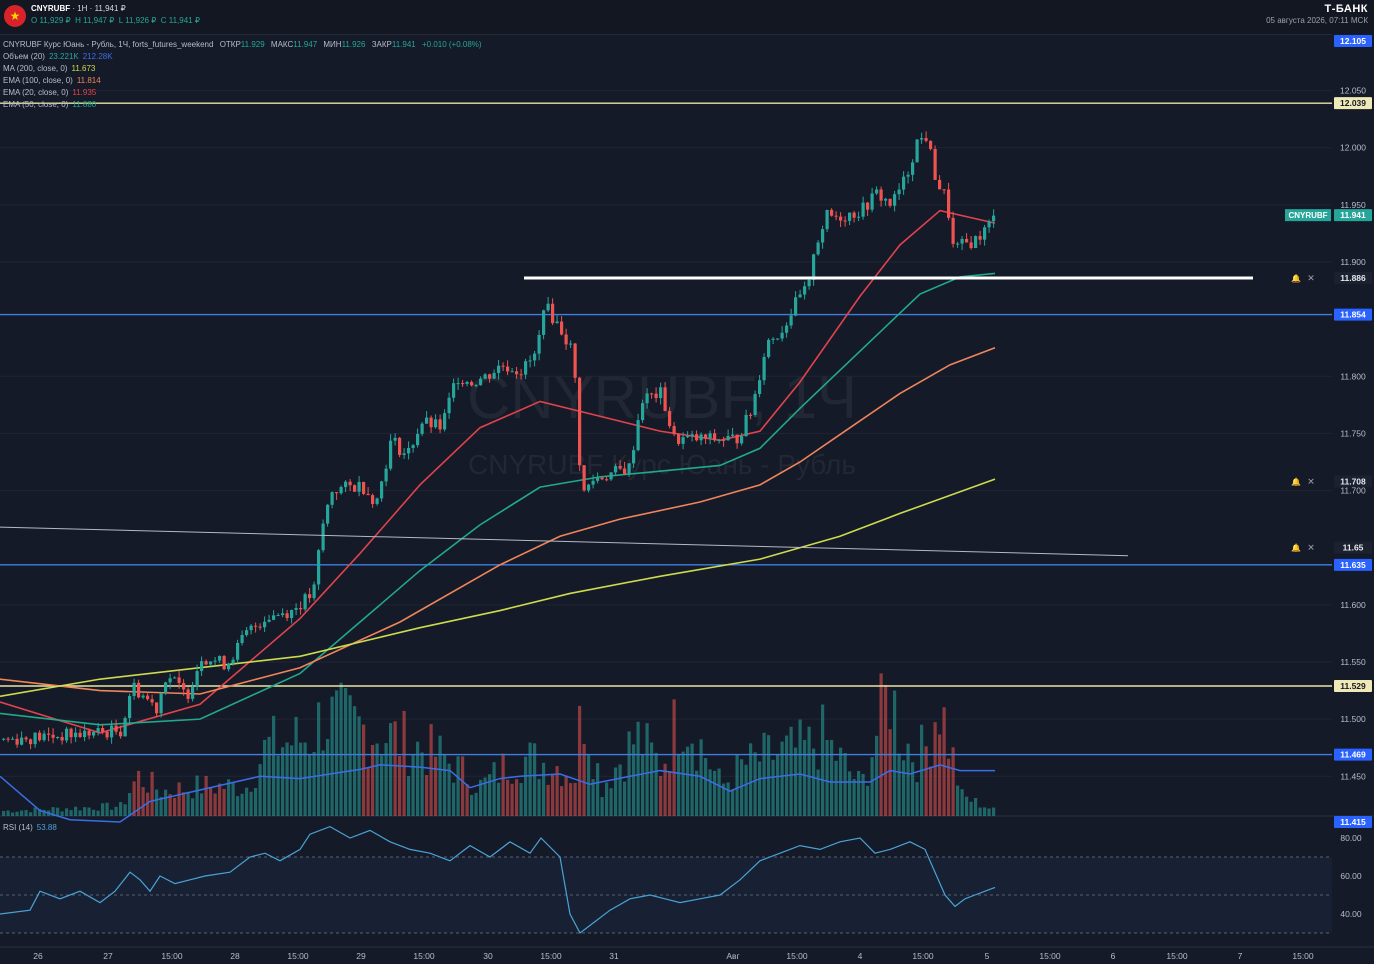 This screenshot has width=1374, height=964. What do you see at coordinates (50, 104) in the screenshot?
I see `legend-ema50: EMA (50, close, 0) 11.880` at bounding box center [50, 104].